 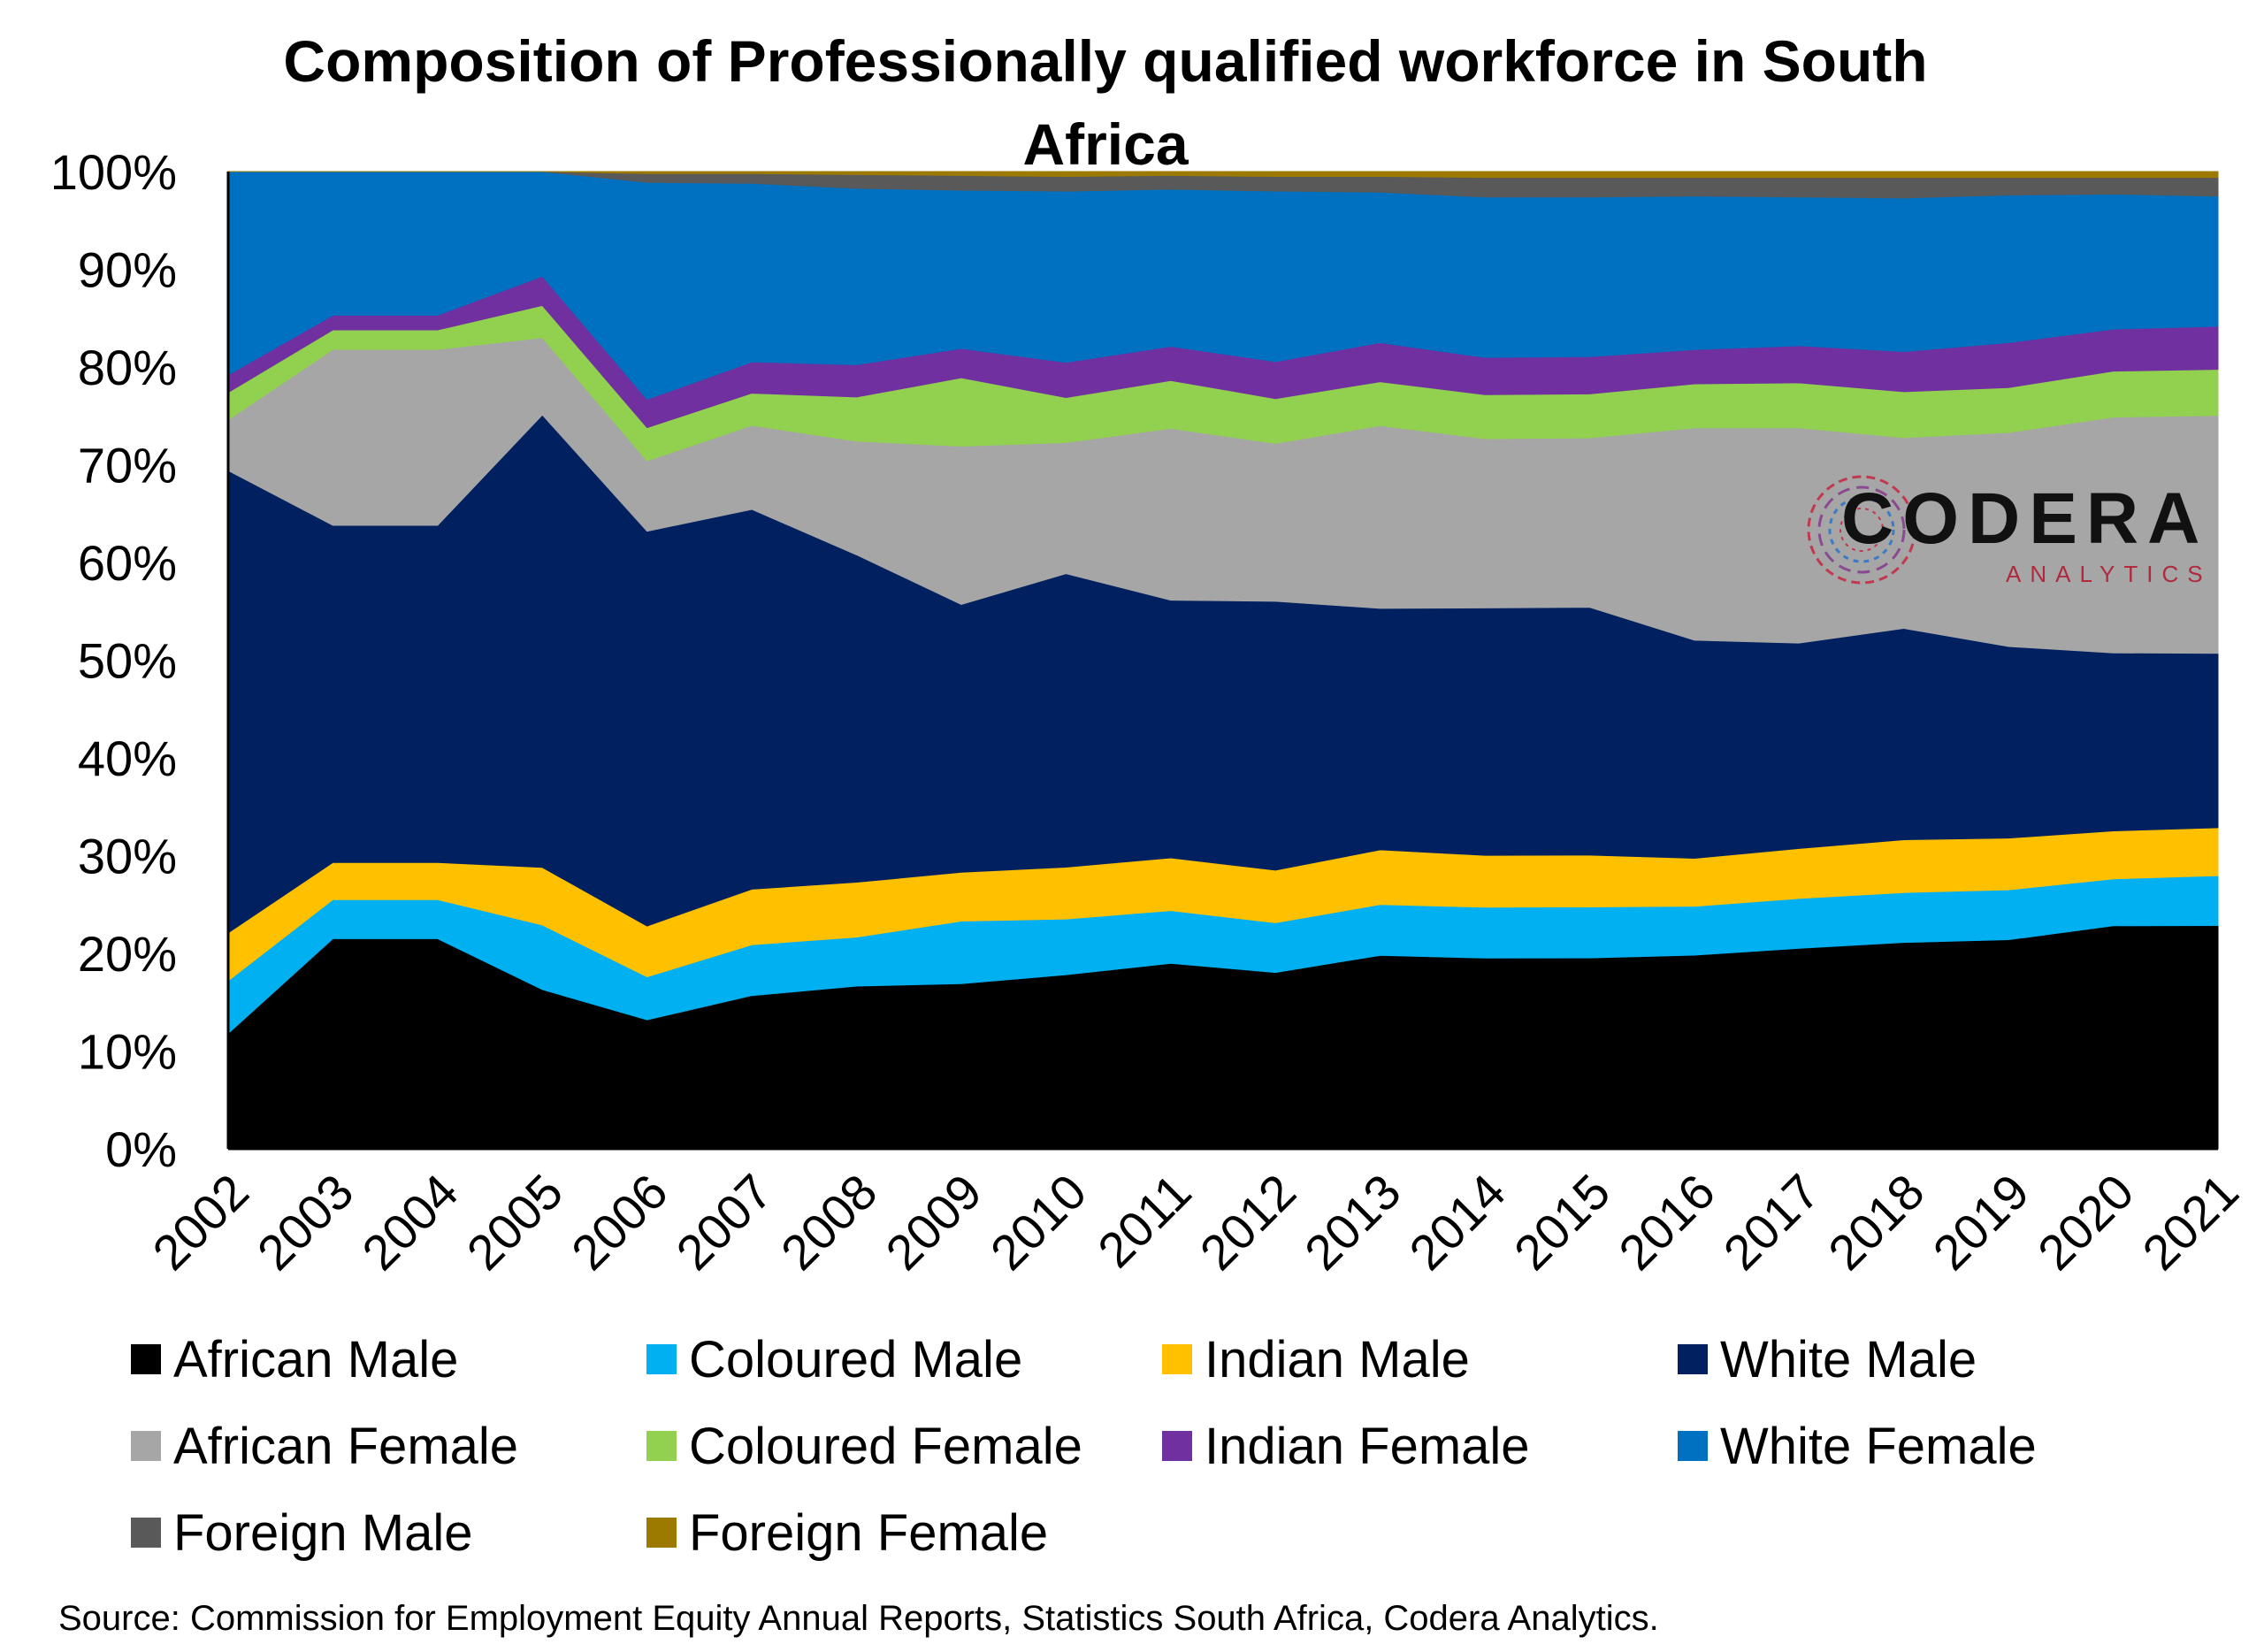 What do you see at coordinates (1367, 1446) in the screenshot?
I see `legend-label: Indian Female` at bounding box center [1367, 1446].